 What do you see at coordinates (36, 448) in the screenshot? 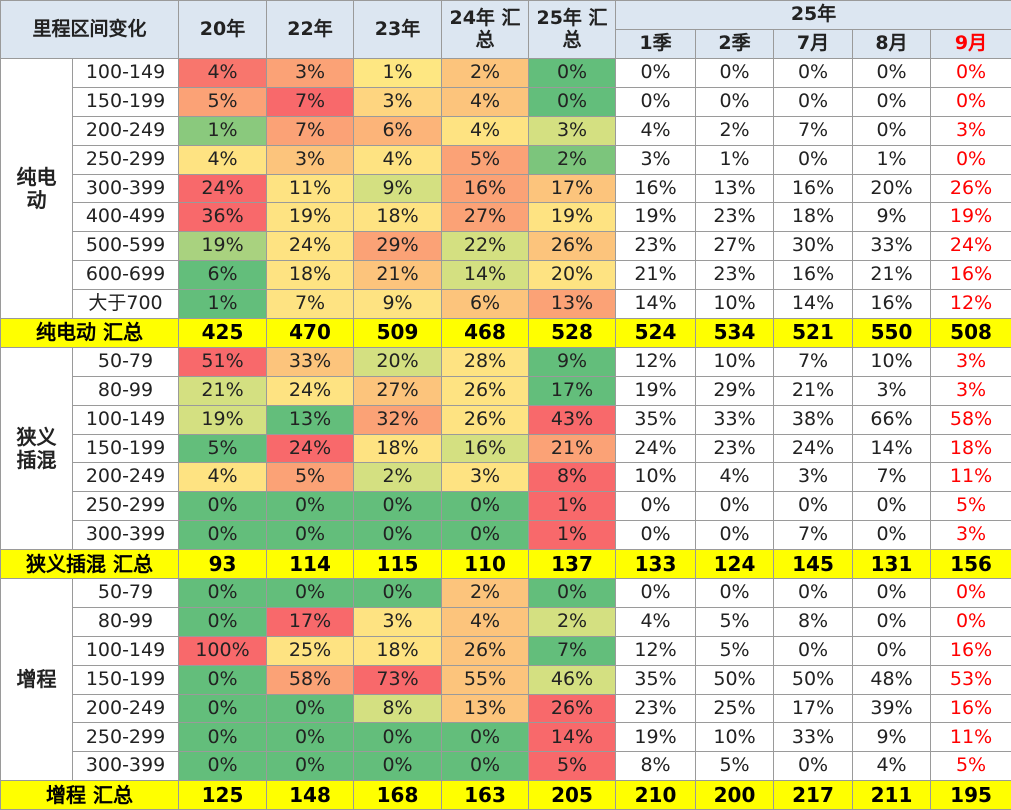
I see `group-label: 狭义插混` at bounding box center [36, 448].